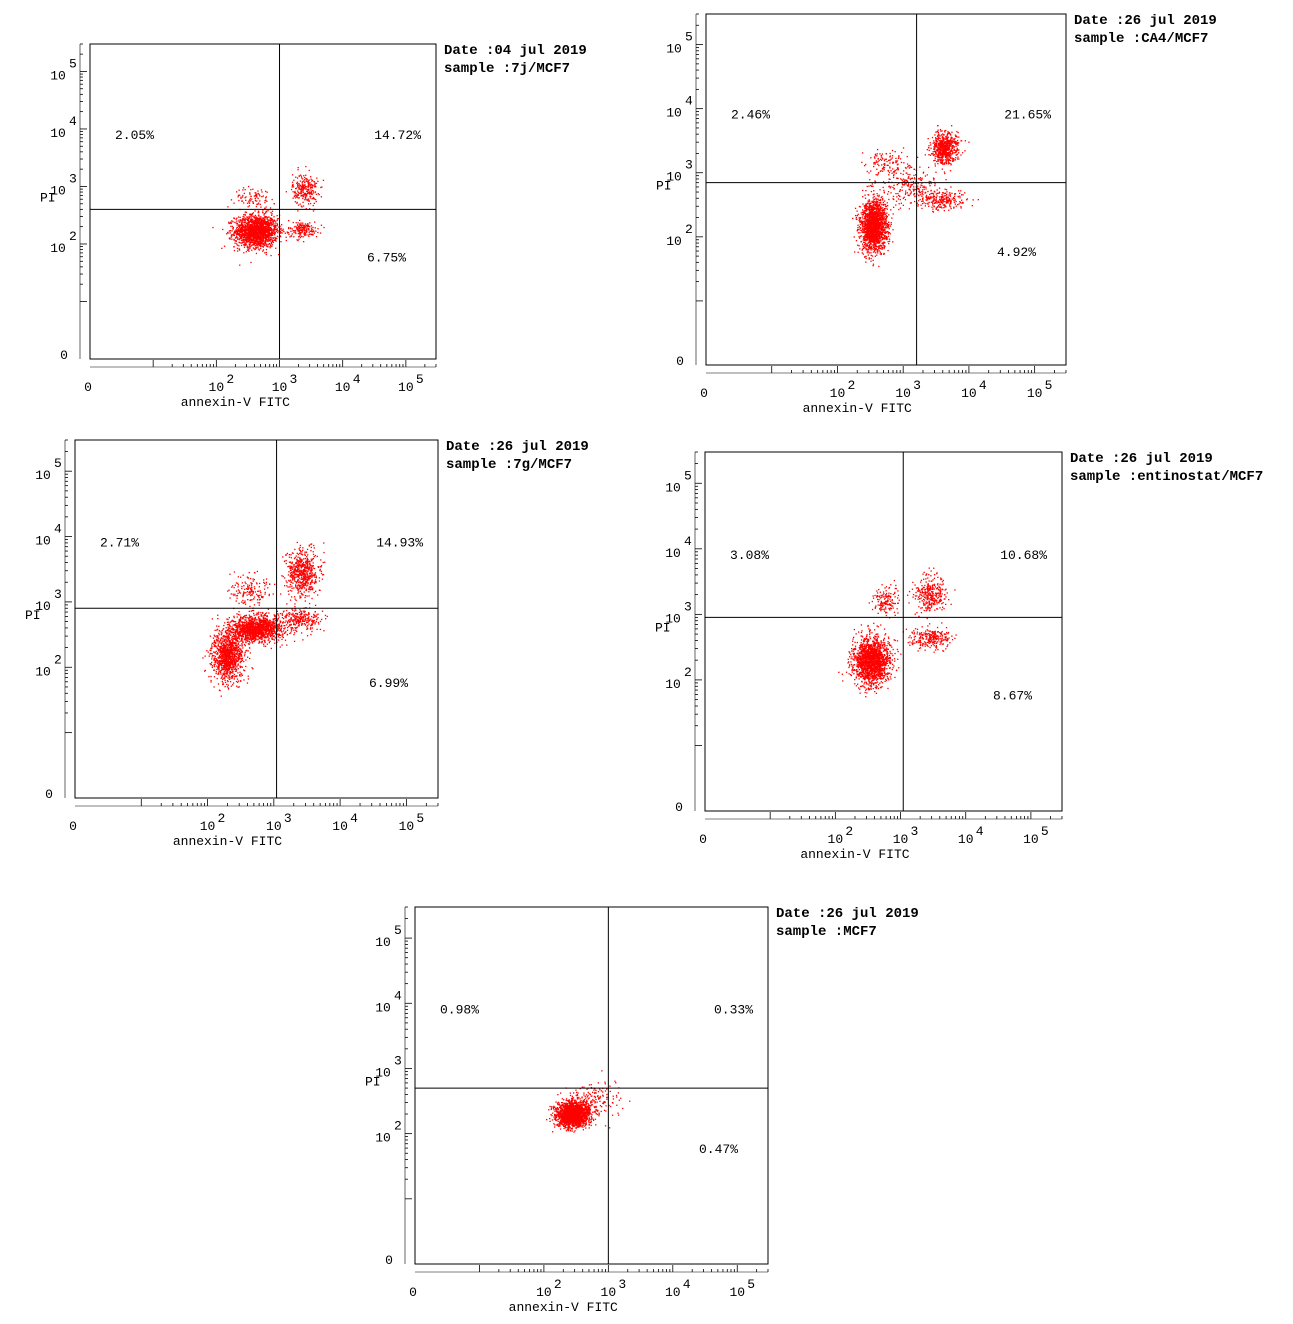 This screenshot has width=1293, height=1324. Describe the element at coordinates (134, 135) in the screenshot. I see `p1-quadrant-upper-left: 2.05%` at that location.